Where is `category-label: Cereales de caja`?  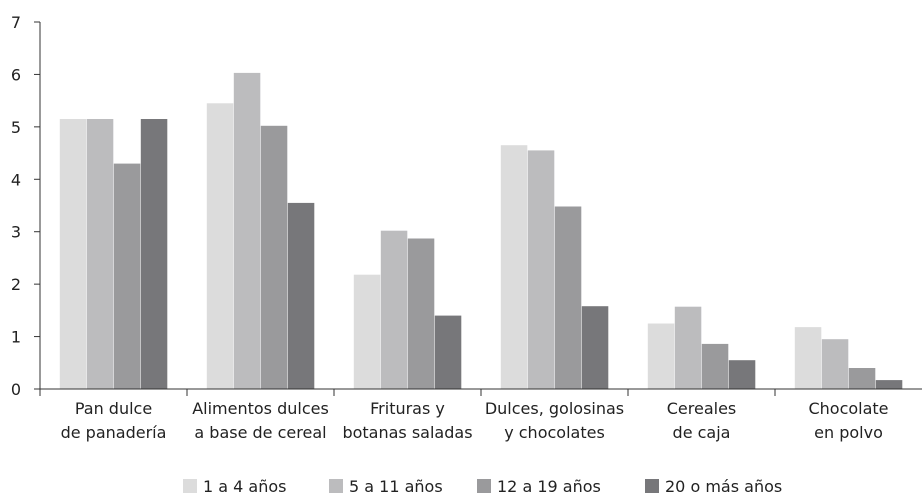 category-label: Cereales de caja is located at coordinates (702, 420).